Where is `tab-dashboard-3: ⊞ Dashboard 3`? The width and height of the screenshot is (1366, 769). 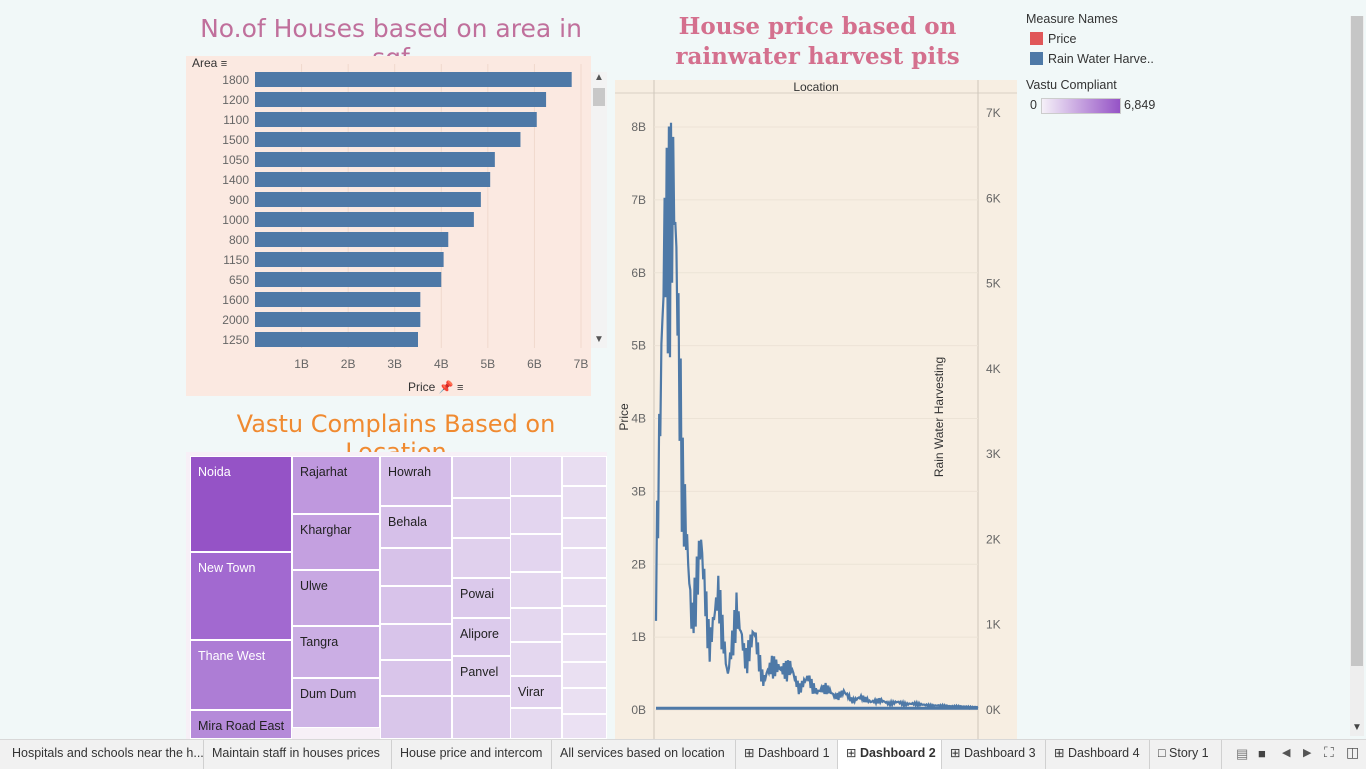
tab-dashboard-3: ⊞ Dashboard 3 is located at coordinates (994, 754).